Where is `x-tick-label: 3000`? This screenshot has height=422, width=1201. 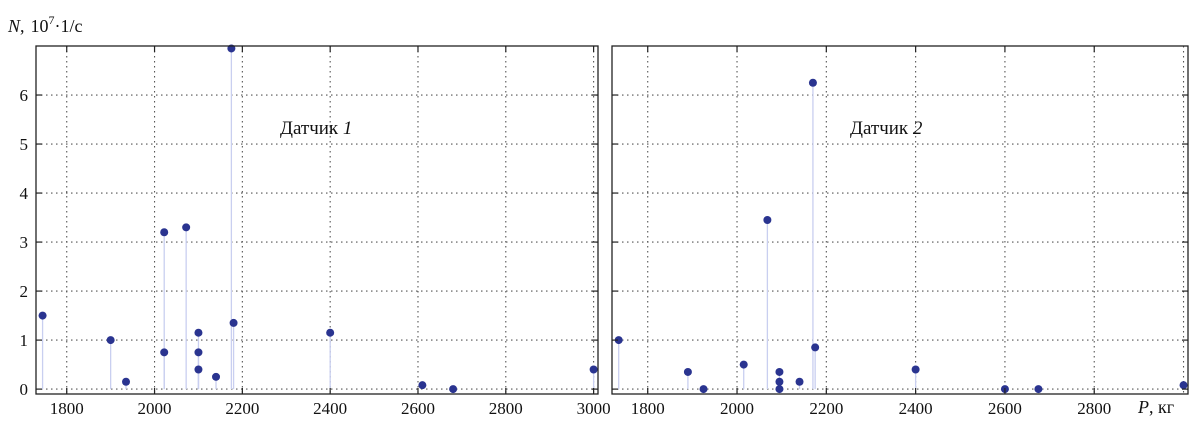
x-tick-label: 3000 is located at coordinates (594, 408).